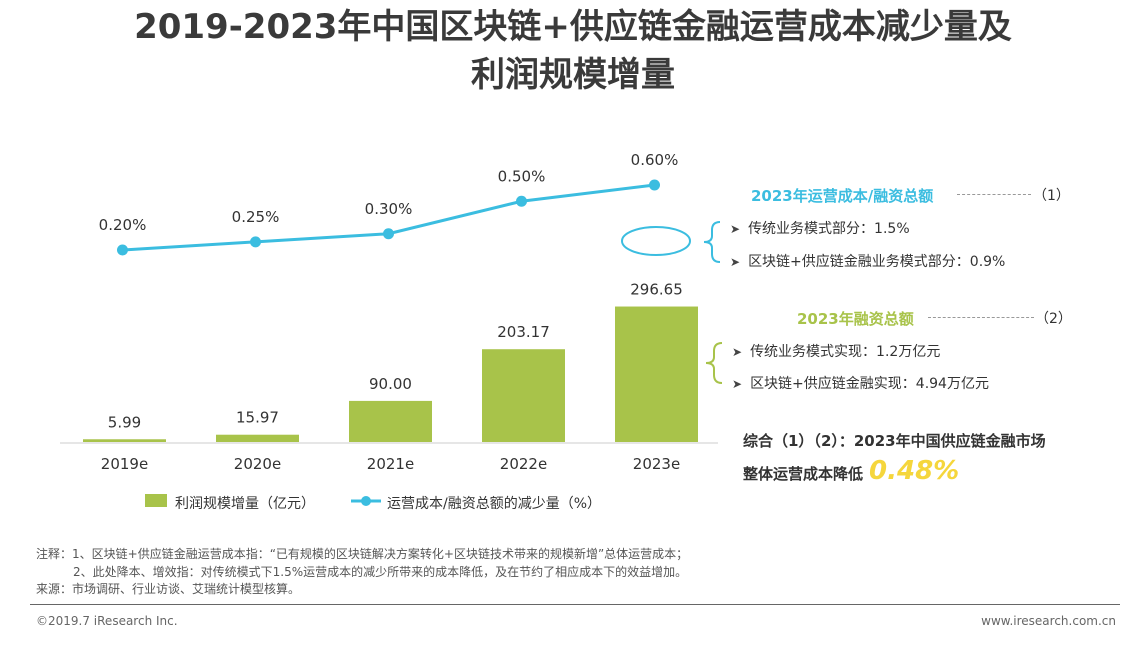 Image resolution: width=1146 pixels, height=646 pixels. Describe the element at coordinates (656, 290) in the screenshot. I see `bar-label-2023e: 296.65` at that location.